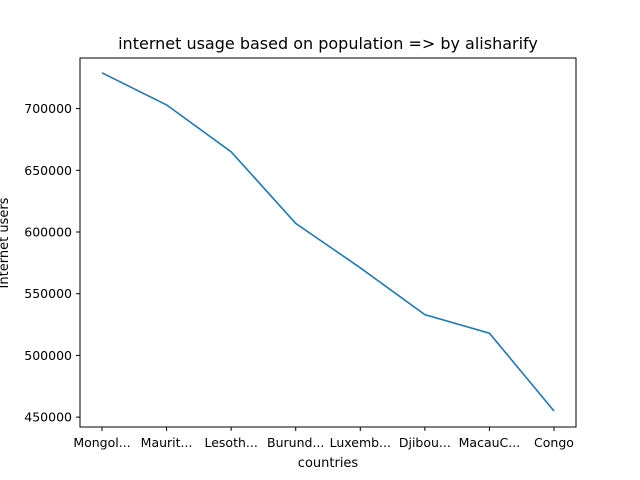 This screenshot has width=640, height=480. Describe the element at coordinates (52, 263) in the screenshot. I see `y-axis: 450000 500000 550000 600000 650000 700000` at that location.